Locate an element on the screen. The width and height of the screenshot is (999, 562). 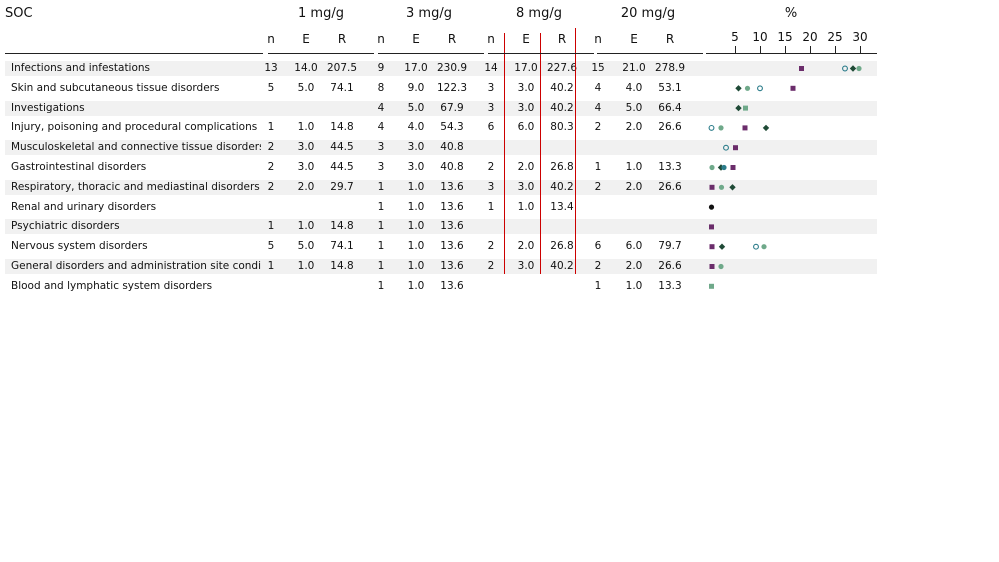
table-cell: 79.7 is located at coordinates (670, 246).